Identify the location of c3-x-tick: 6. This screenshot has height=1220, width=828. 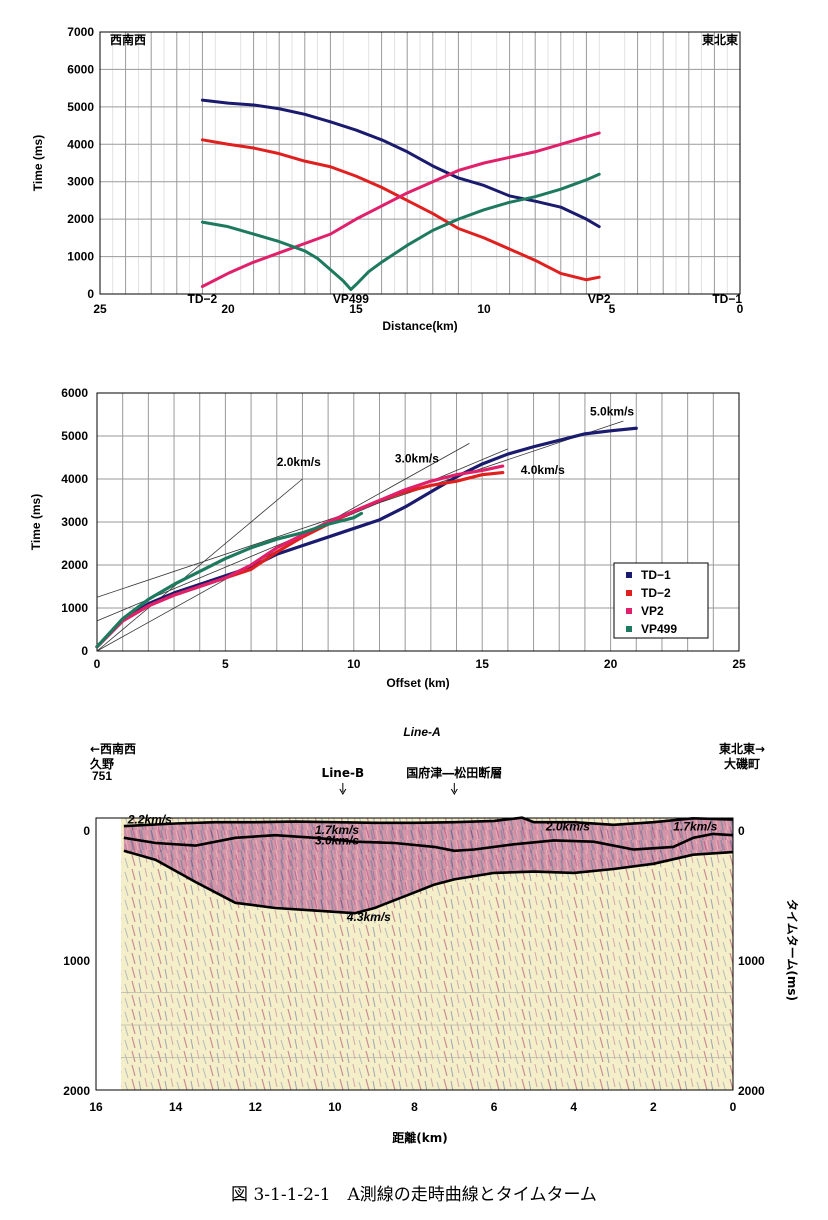
(494, 1107).